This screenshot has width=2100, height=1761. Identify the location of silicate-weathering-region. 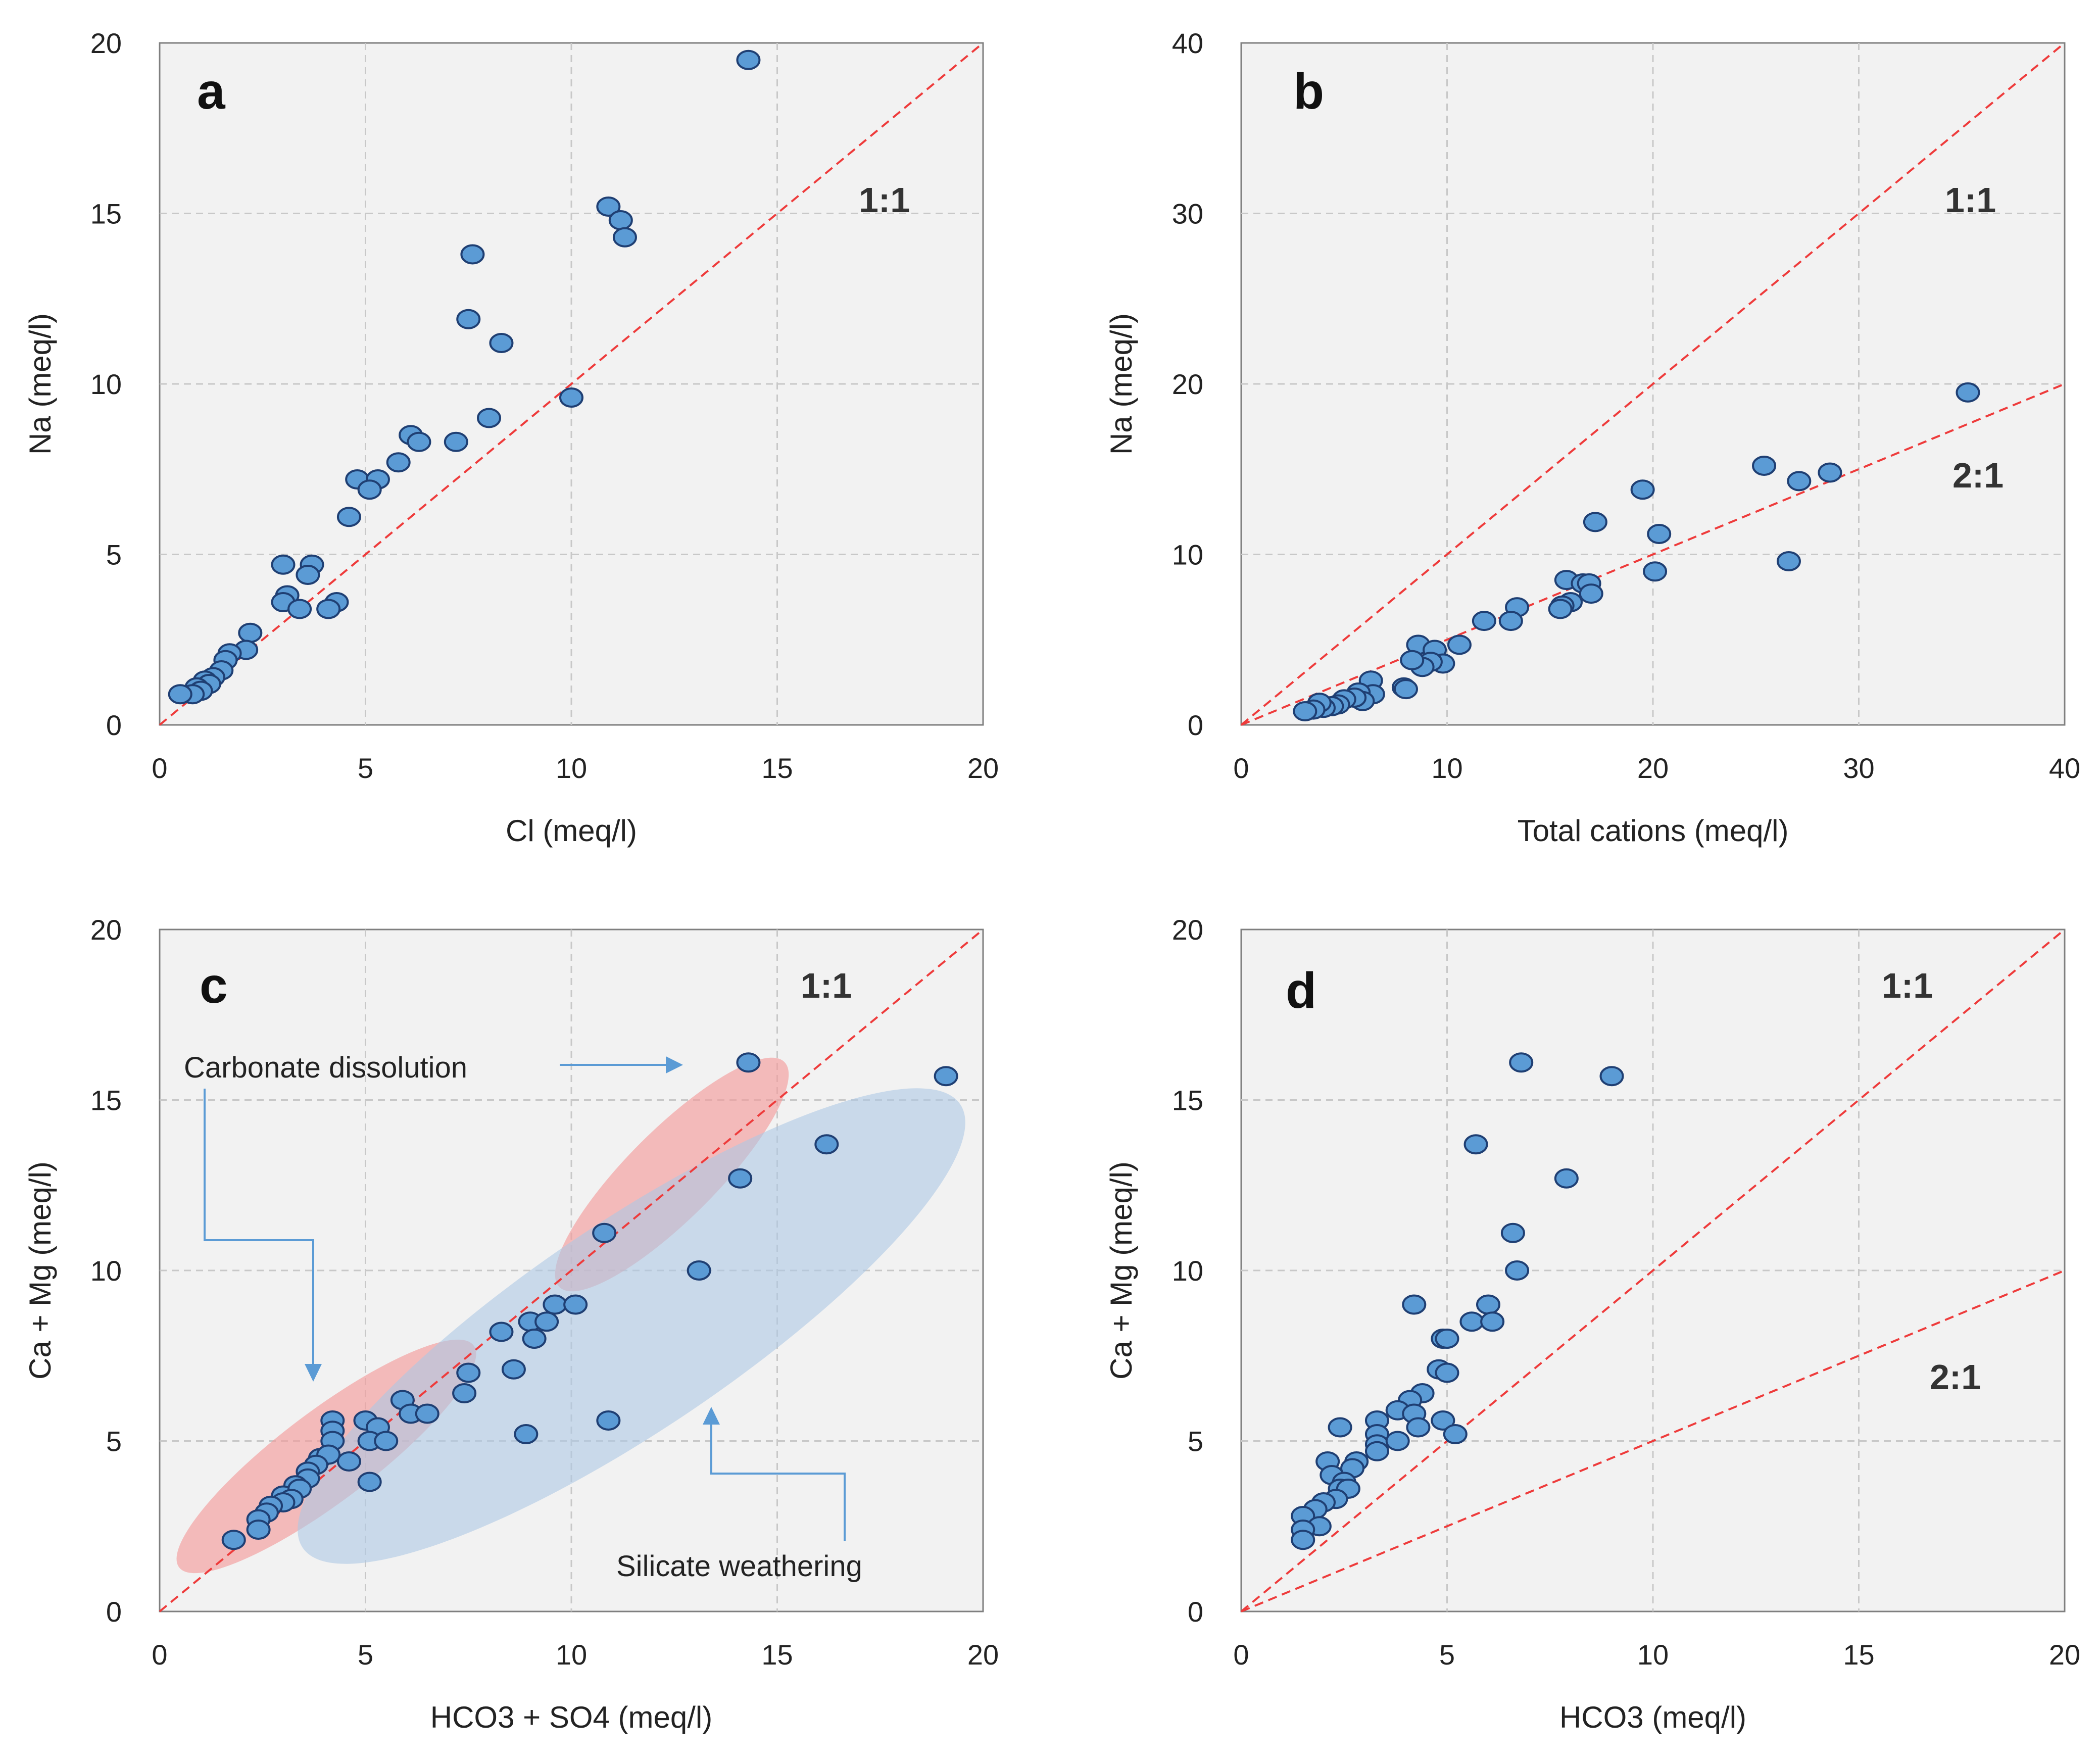
(631, 1326).